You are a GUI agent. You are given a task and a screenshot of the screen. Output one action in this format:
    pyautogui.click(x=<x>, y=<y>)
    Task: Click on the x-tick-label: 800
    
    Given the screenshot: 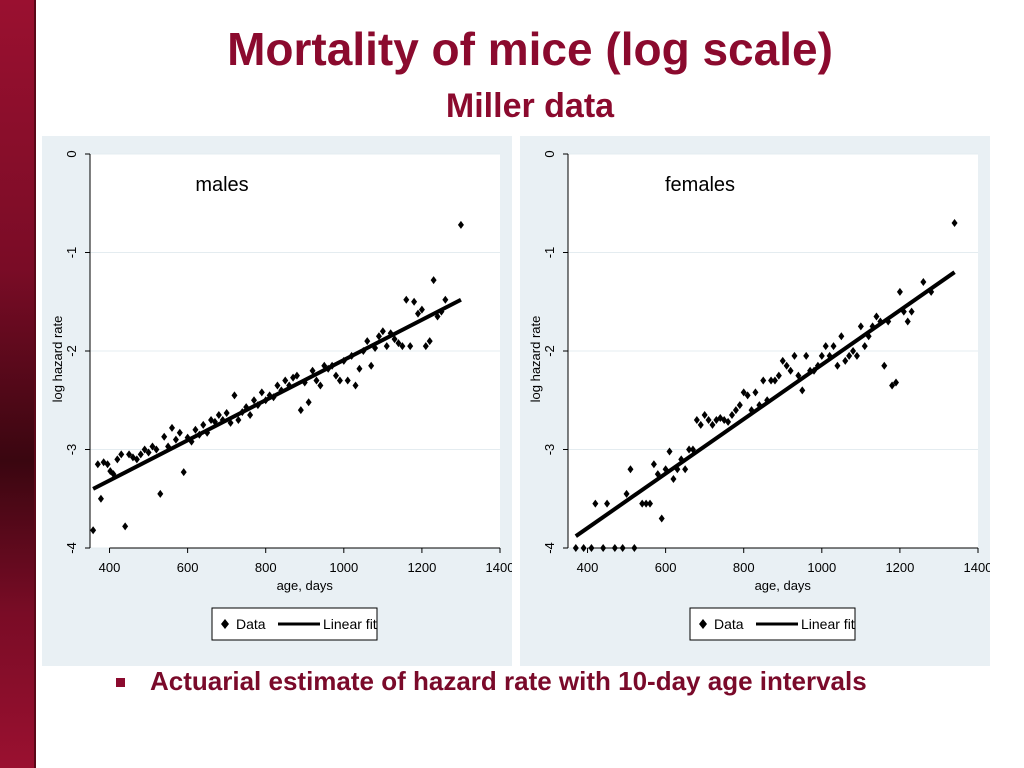 What is the action you would take?
    pyautogui.click(x=266, y=567)
    